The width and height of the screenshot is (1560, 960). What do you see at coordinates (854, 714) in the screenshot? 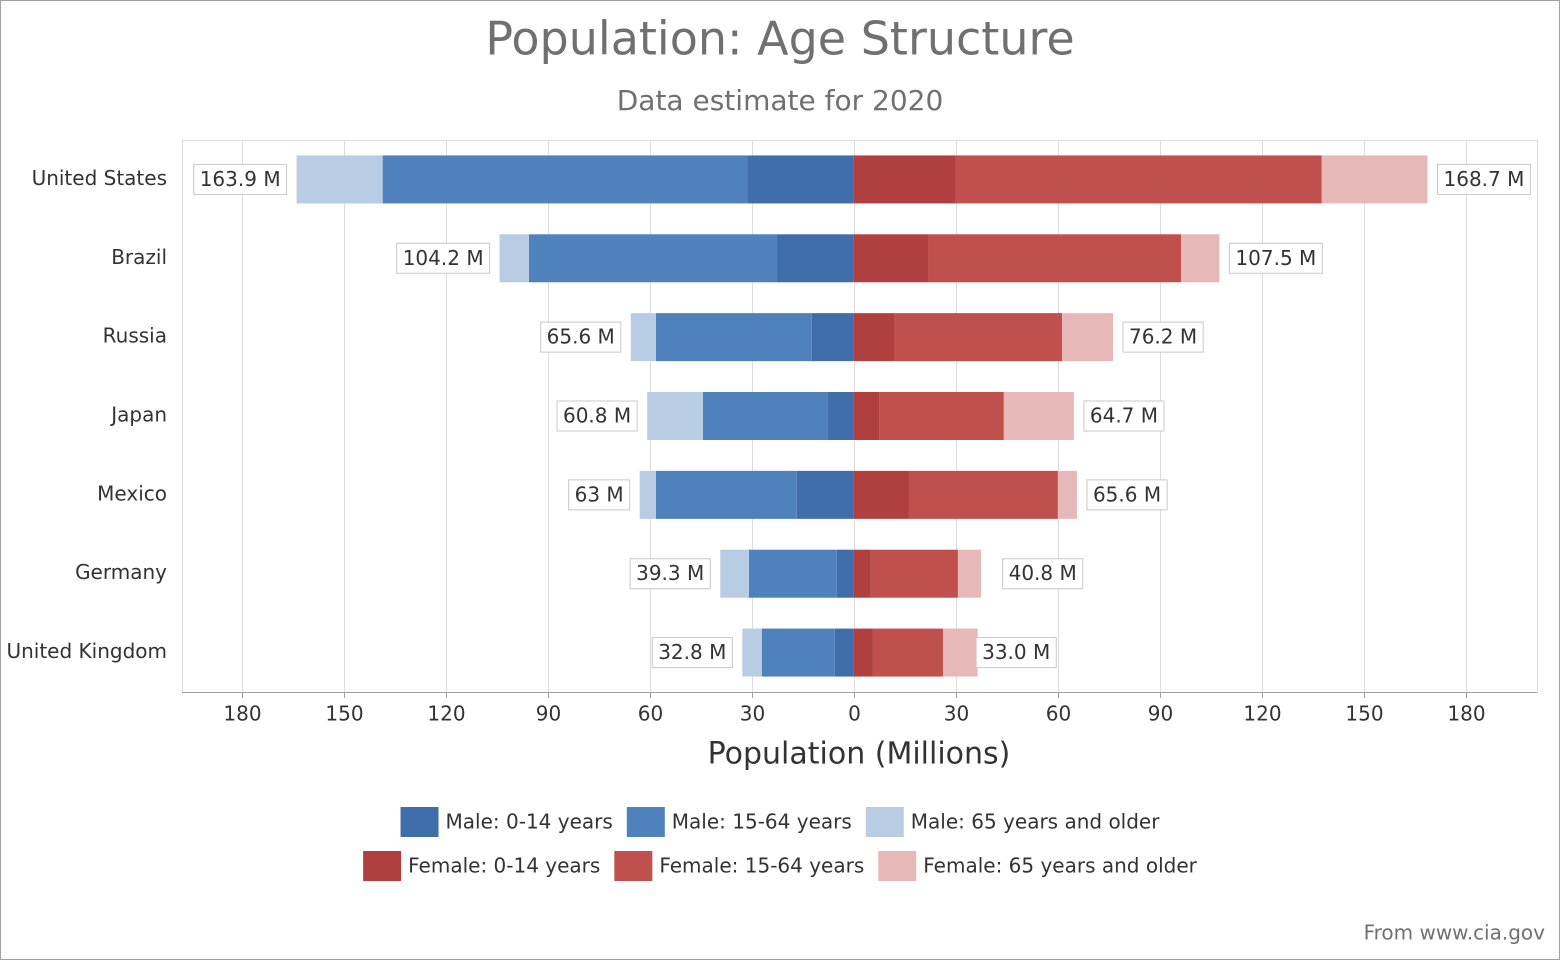
I see `x-tick-label: 0` at bounding box center [854, 714].